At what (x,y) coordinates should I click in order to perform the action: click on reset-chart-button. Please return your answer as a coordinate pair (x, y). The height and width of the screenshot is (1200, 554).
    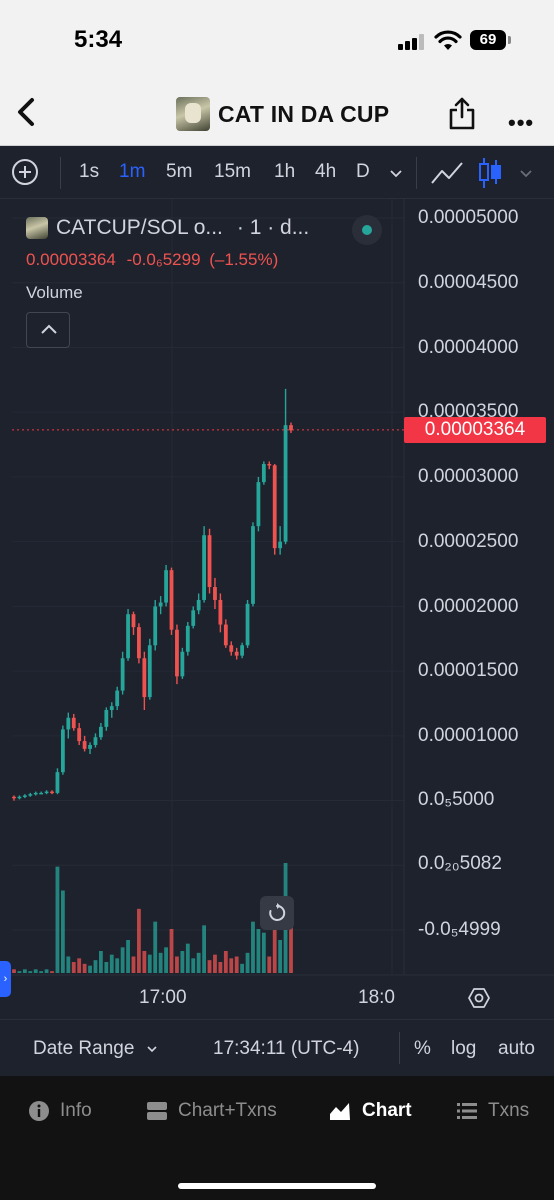
    Looking at the image, I should click on (277, 913).